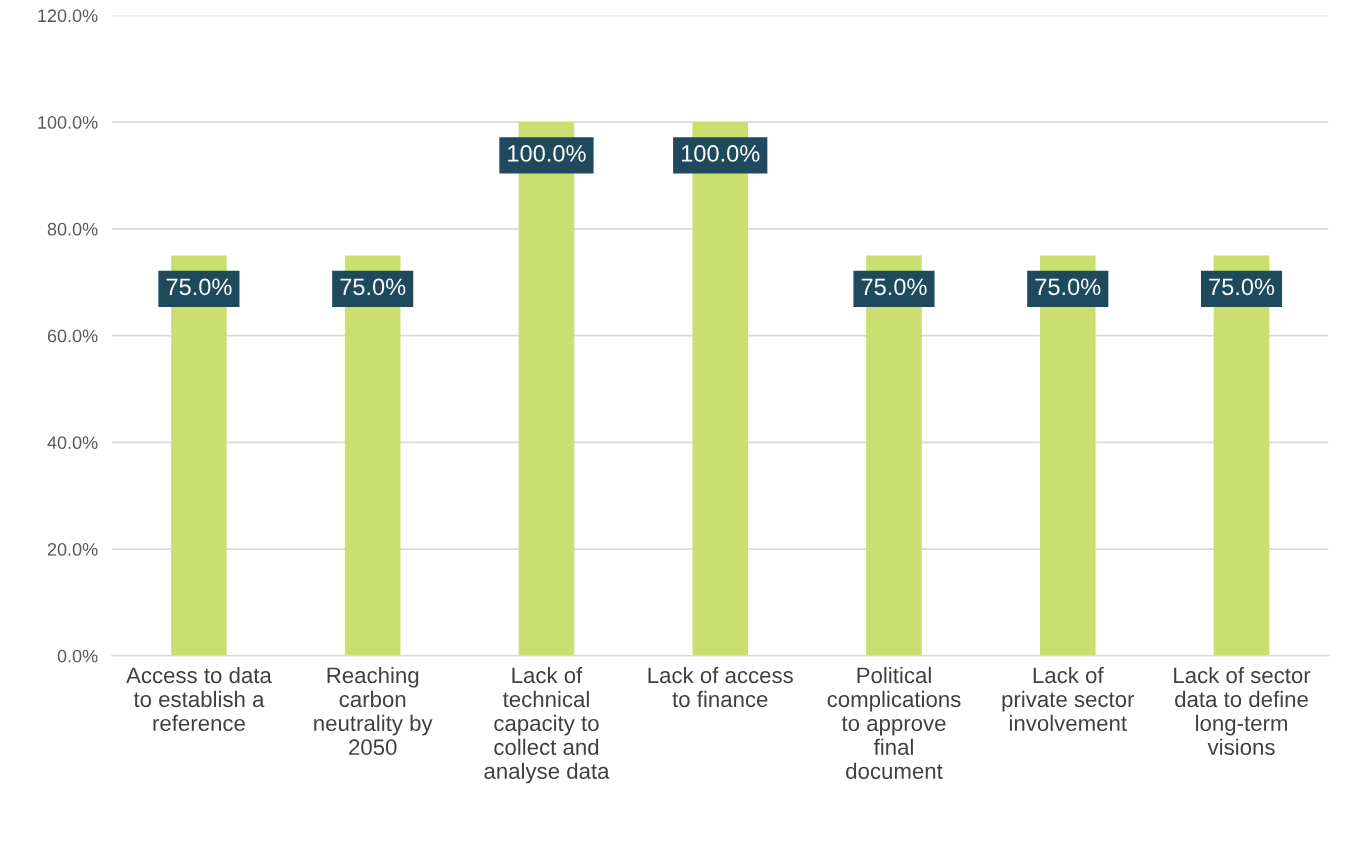 This screenshot has width=1350, height=855. Describe the element at coordinates (547, 725) in the screenshot. I see `x-tick-label: Lack of technical capacity to collect and analyse data` at that location.